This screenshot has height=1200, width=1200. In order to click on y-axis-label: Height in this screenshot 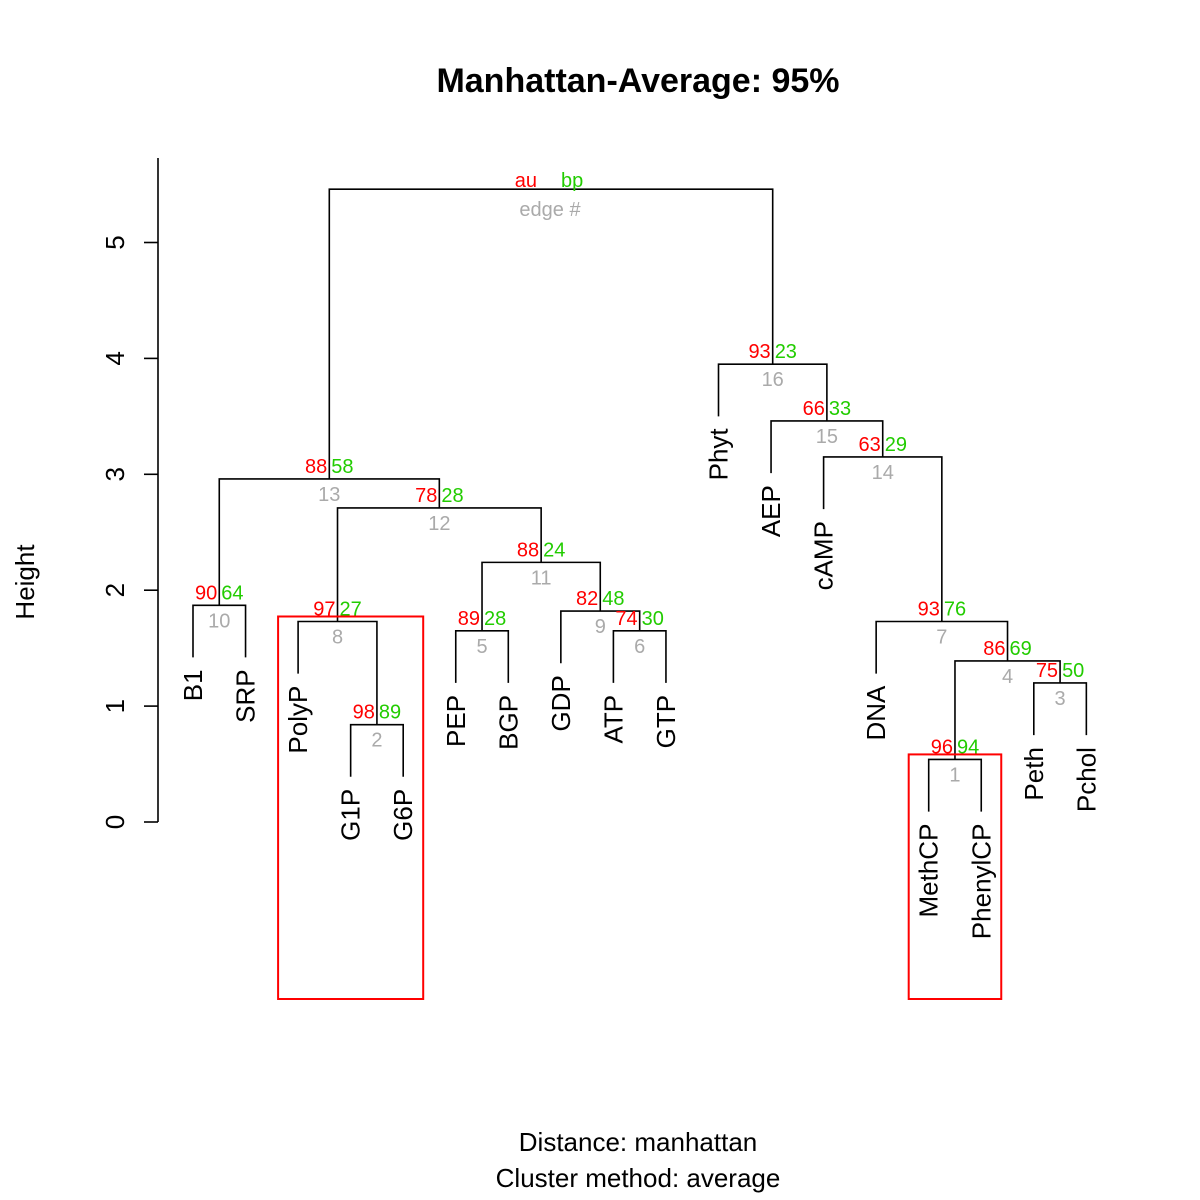, I will do `click(25, 582)`.